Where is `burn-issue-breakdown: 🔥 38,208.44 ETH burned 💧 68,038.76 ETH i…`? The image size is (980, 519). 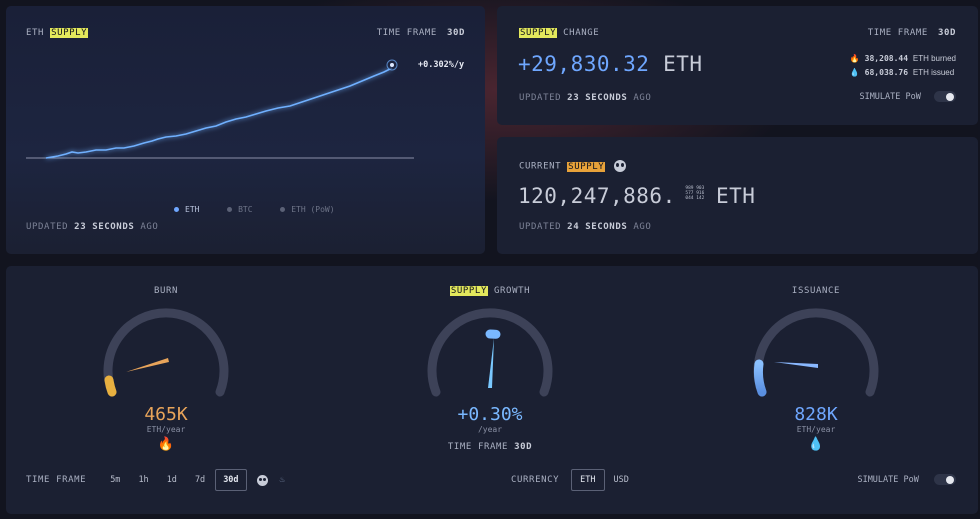
burn-issue-breakdown: 🔥 38,208.44 ETH burned 💧 68,038.76 ETH i… is located at coordinates (903, 65).